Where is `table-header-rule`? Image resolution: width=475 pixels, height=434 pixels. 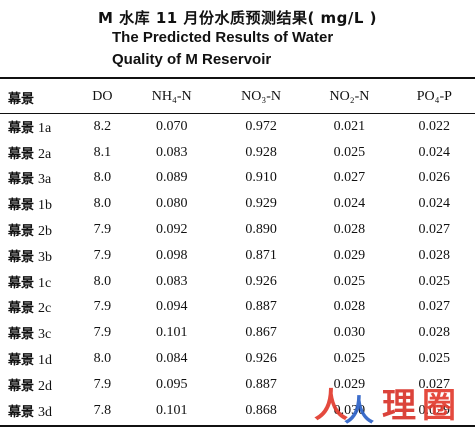
table-header-rule is located at coordinates (237, 113).